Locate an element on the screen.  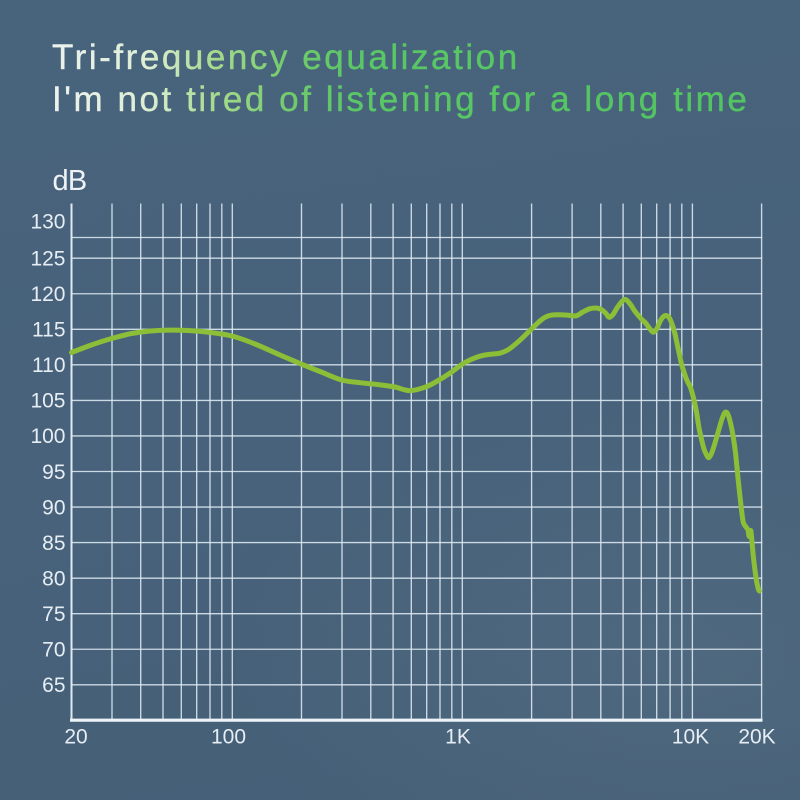
svg-text: 95 is located at coordinates (53, 472).